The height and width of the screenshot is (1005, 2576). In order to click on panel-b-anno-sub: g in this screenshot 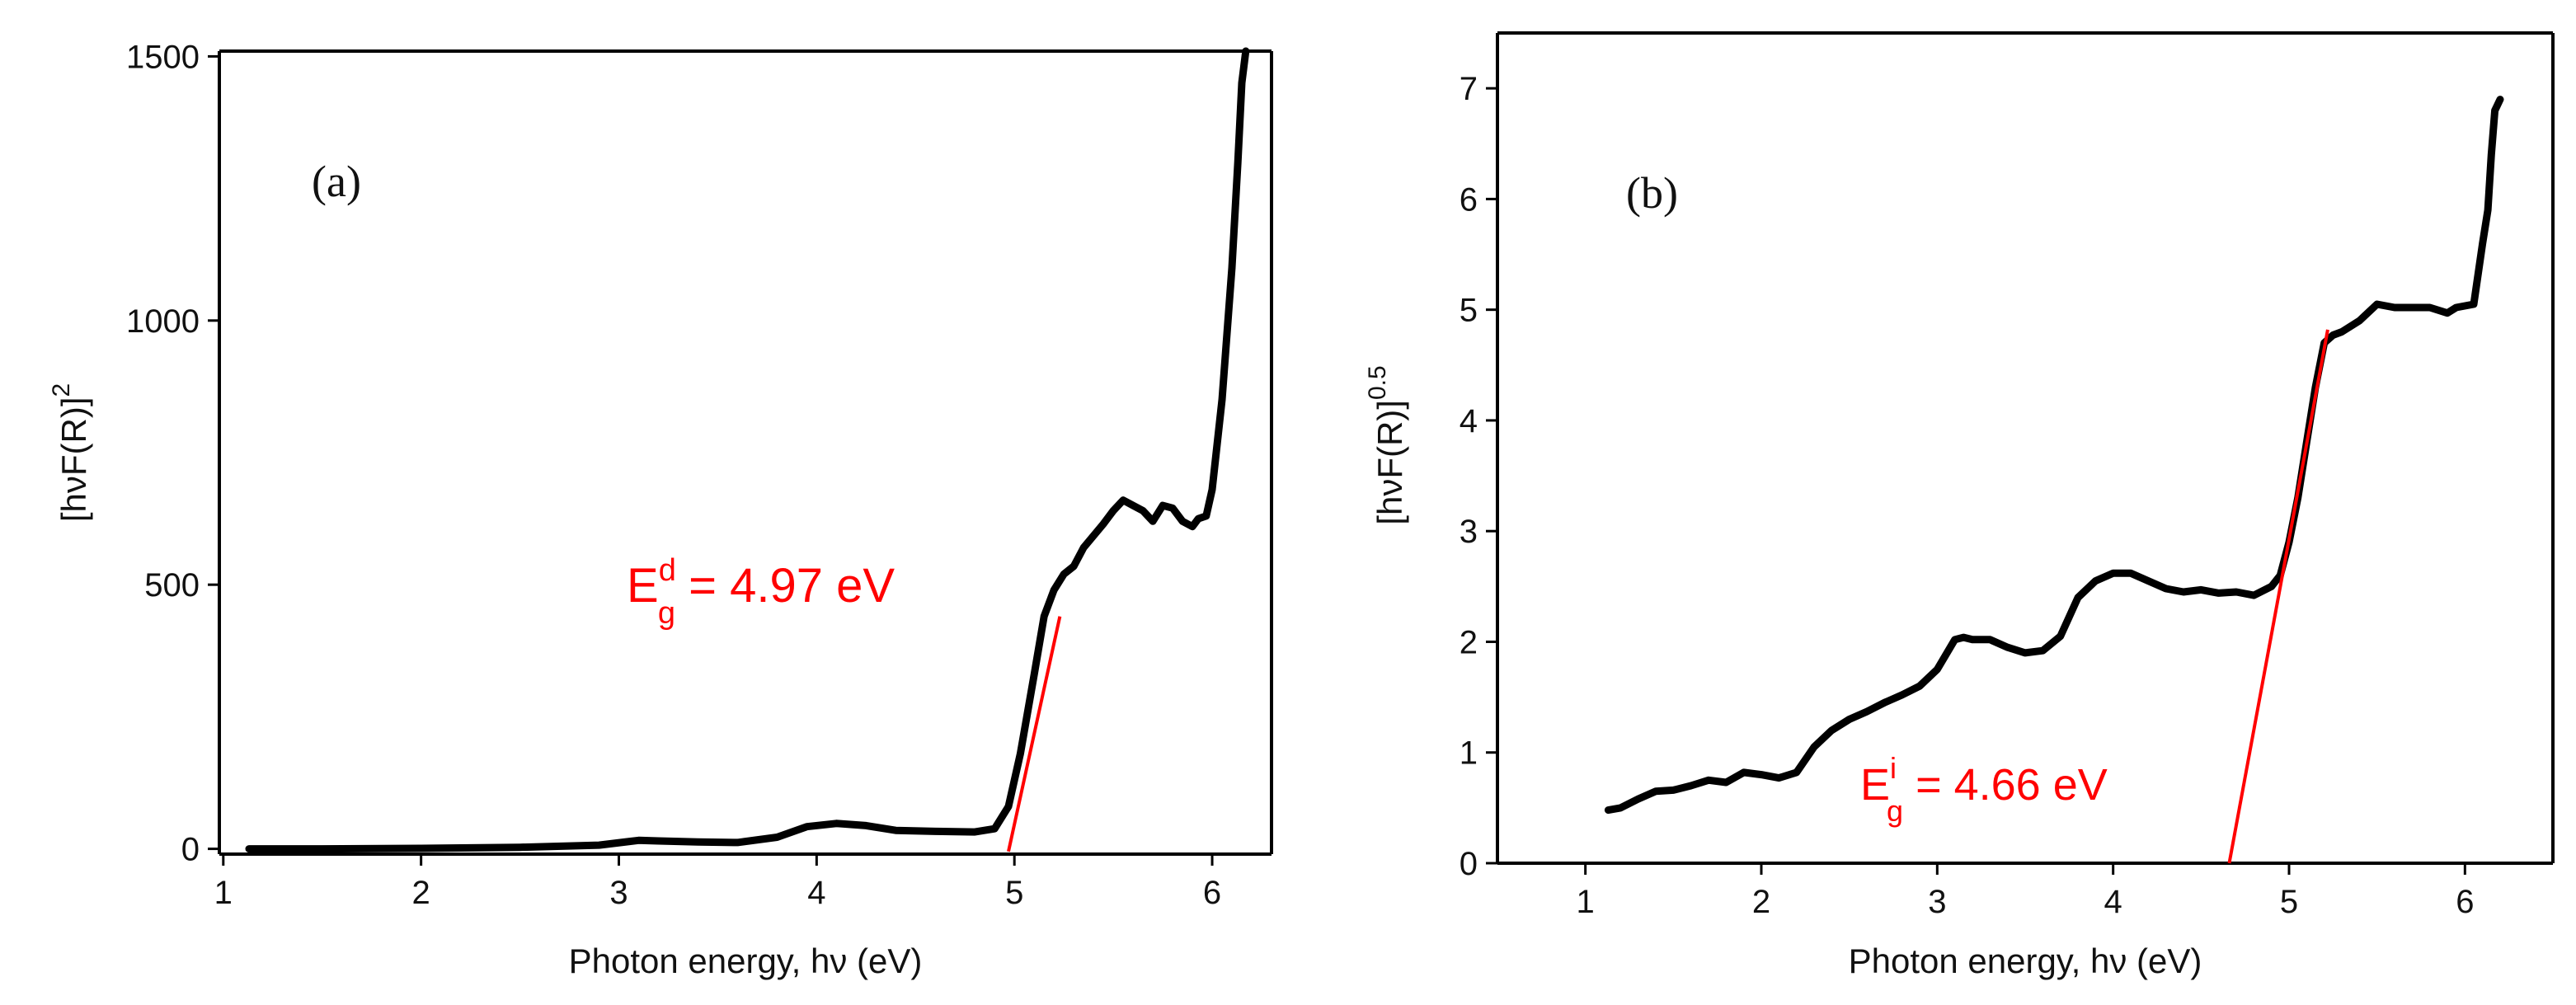, I will do `click(1895, 811)`.